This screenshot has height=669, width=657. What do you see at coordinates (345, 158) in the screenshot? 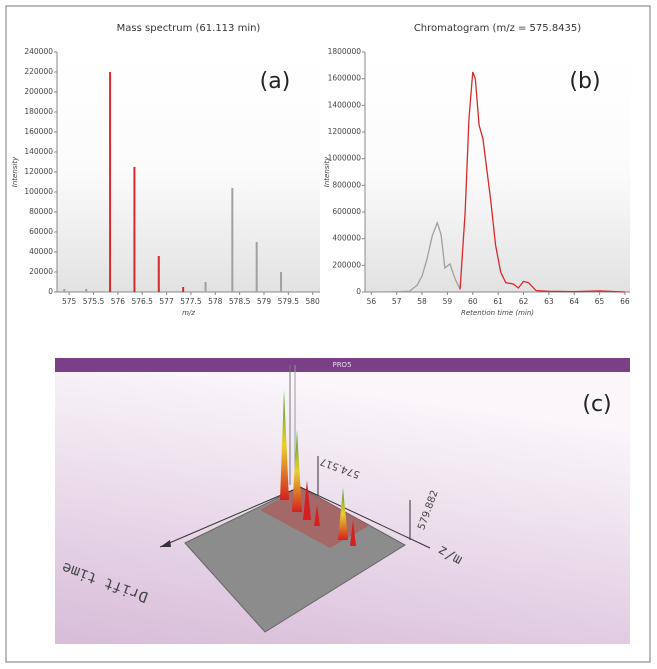
I see `y-tick-label: 1000000` at bounding box center [345, 158].